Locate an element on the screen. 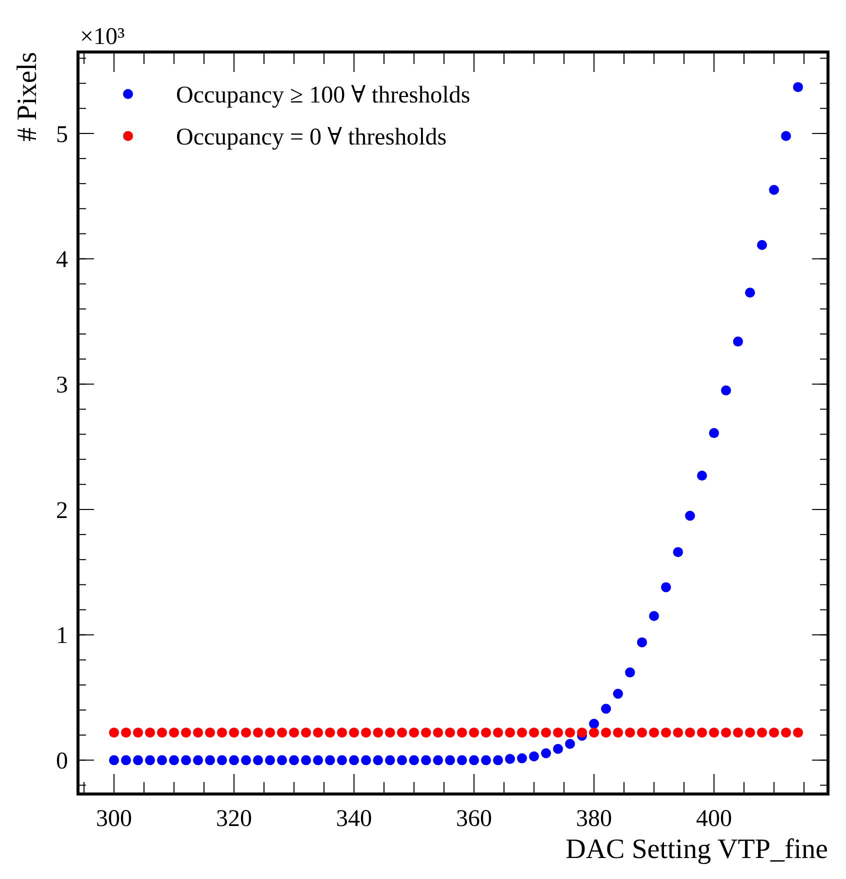 The image size is (846, 879). x-tick-label: 300 is located at coordinates (114, 819).